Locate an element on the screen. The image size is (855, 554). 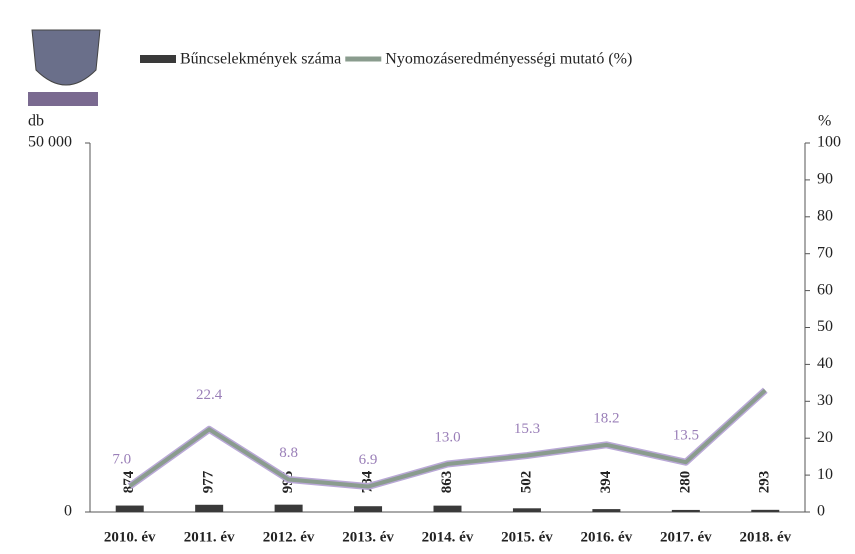
line-value-label: 8.8 is located at coordinates (288, 453).